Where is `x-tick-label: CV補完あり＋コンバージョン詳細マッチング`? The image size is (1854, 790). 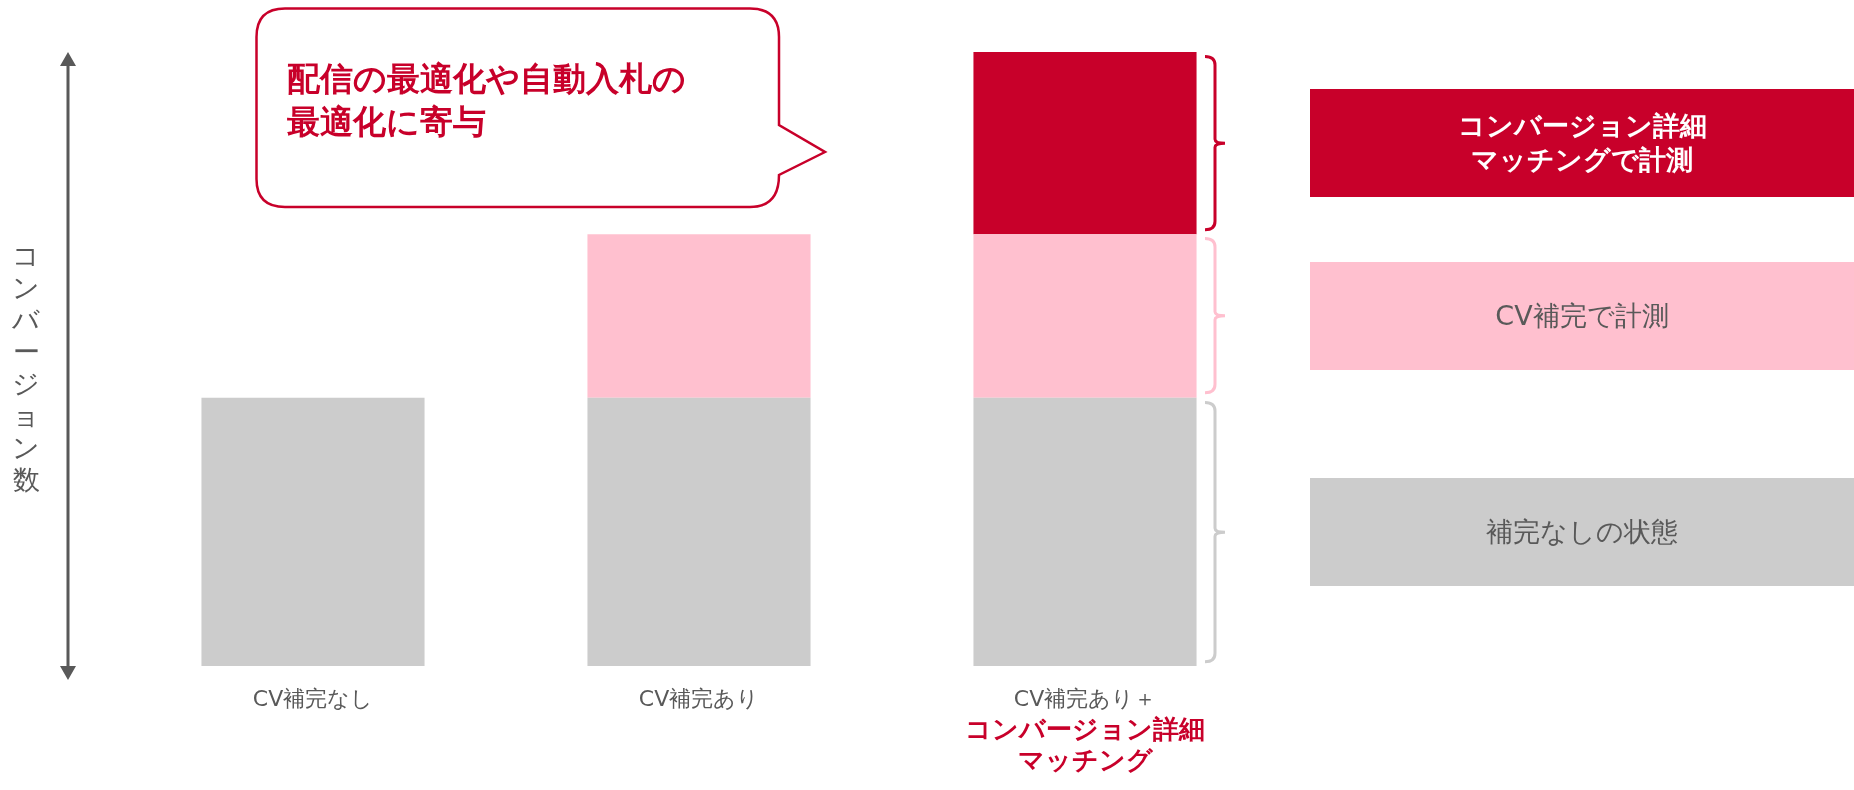 x-tick-label: CV補完あり＋コンバージョン詳細マッチング is located at coordinates (1085, 730).